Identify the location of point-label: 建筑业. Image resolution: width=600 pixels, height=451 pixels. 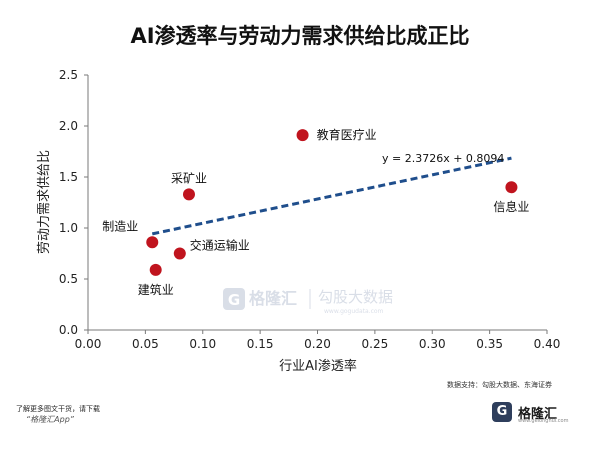
(156, 289).